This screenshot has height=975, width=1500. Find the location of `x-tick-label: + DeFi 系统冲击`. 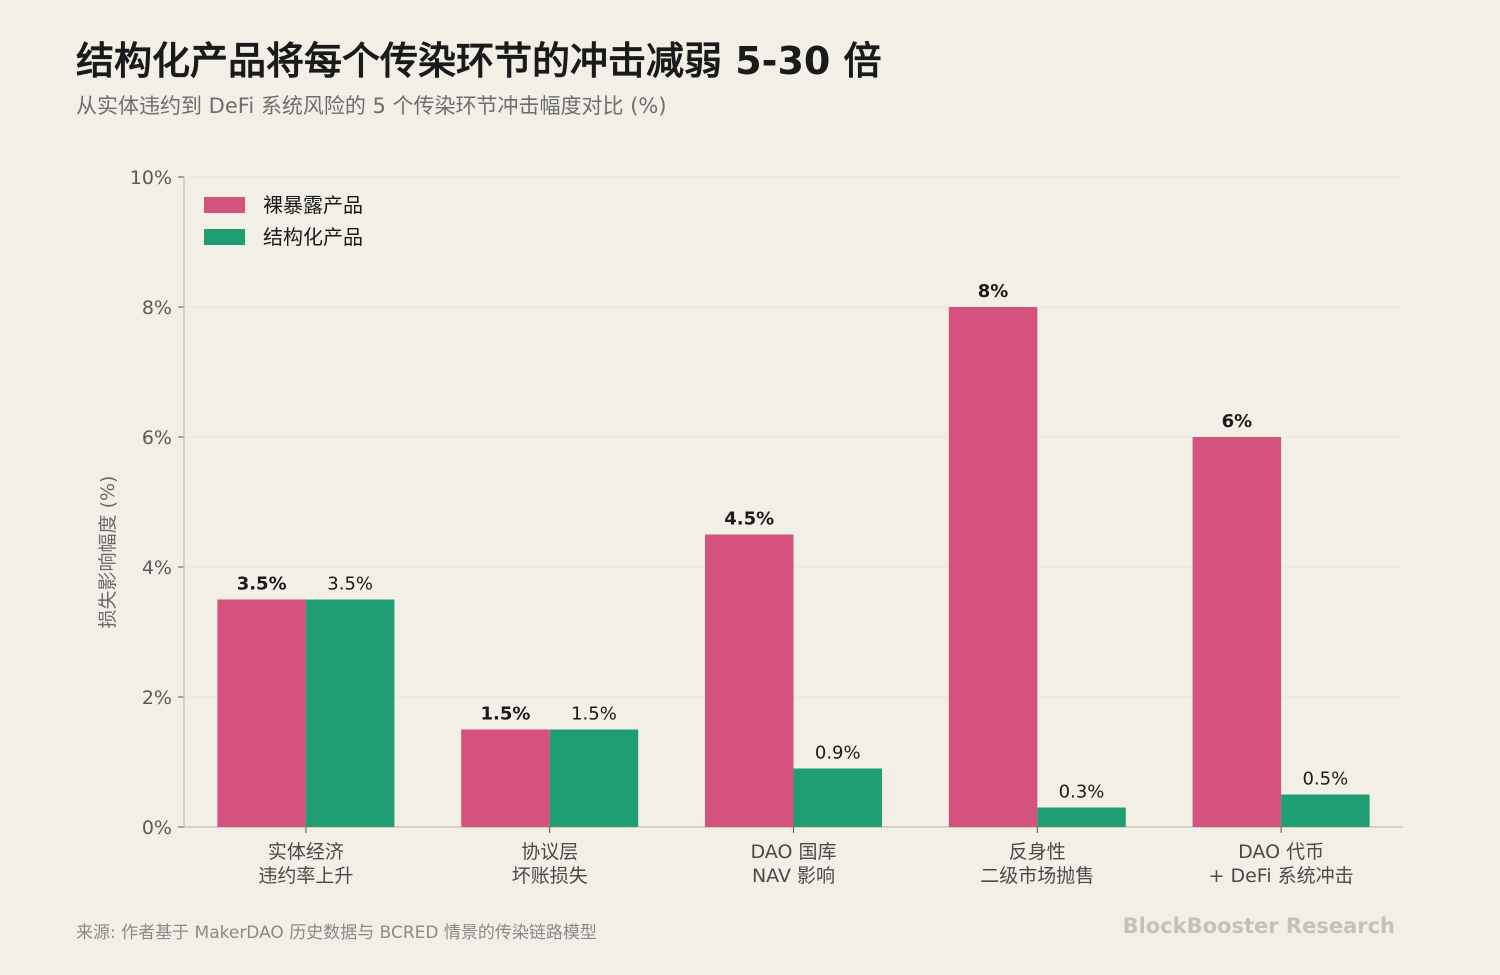

x-tick-label: + DeFi 系统冲击 is located at coordinates (1281, 876).